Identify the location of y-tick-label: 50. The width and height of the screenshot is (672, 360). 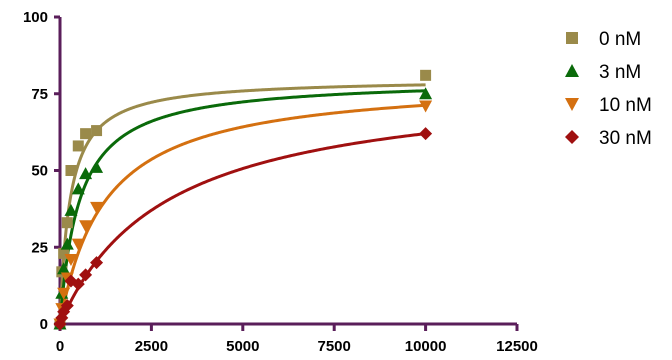
(39, 171).